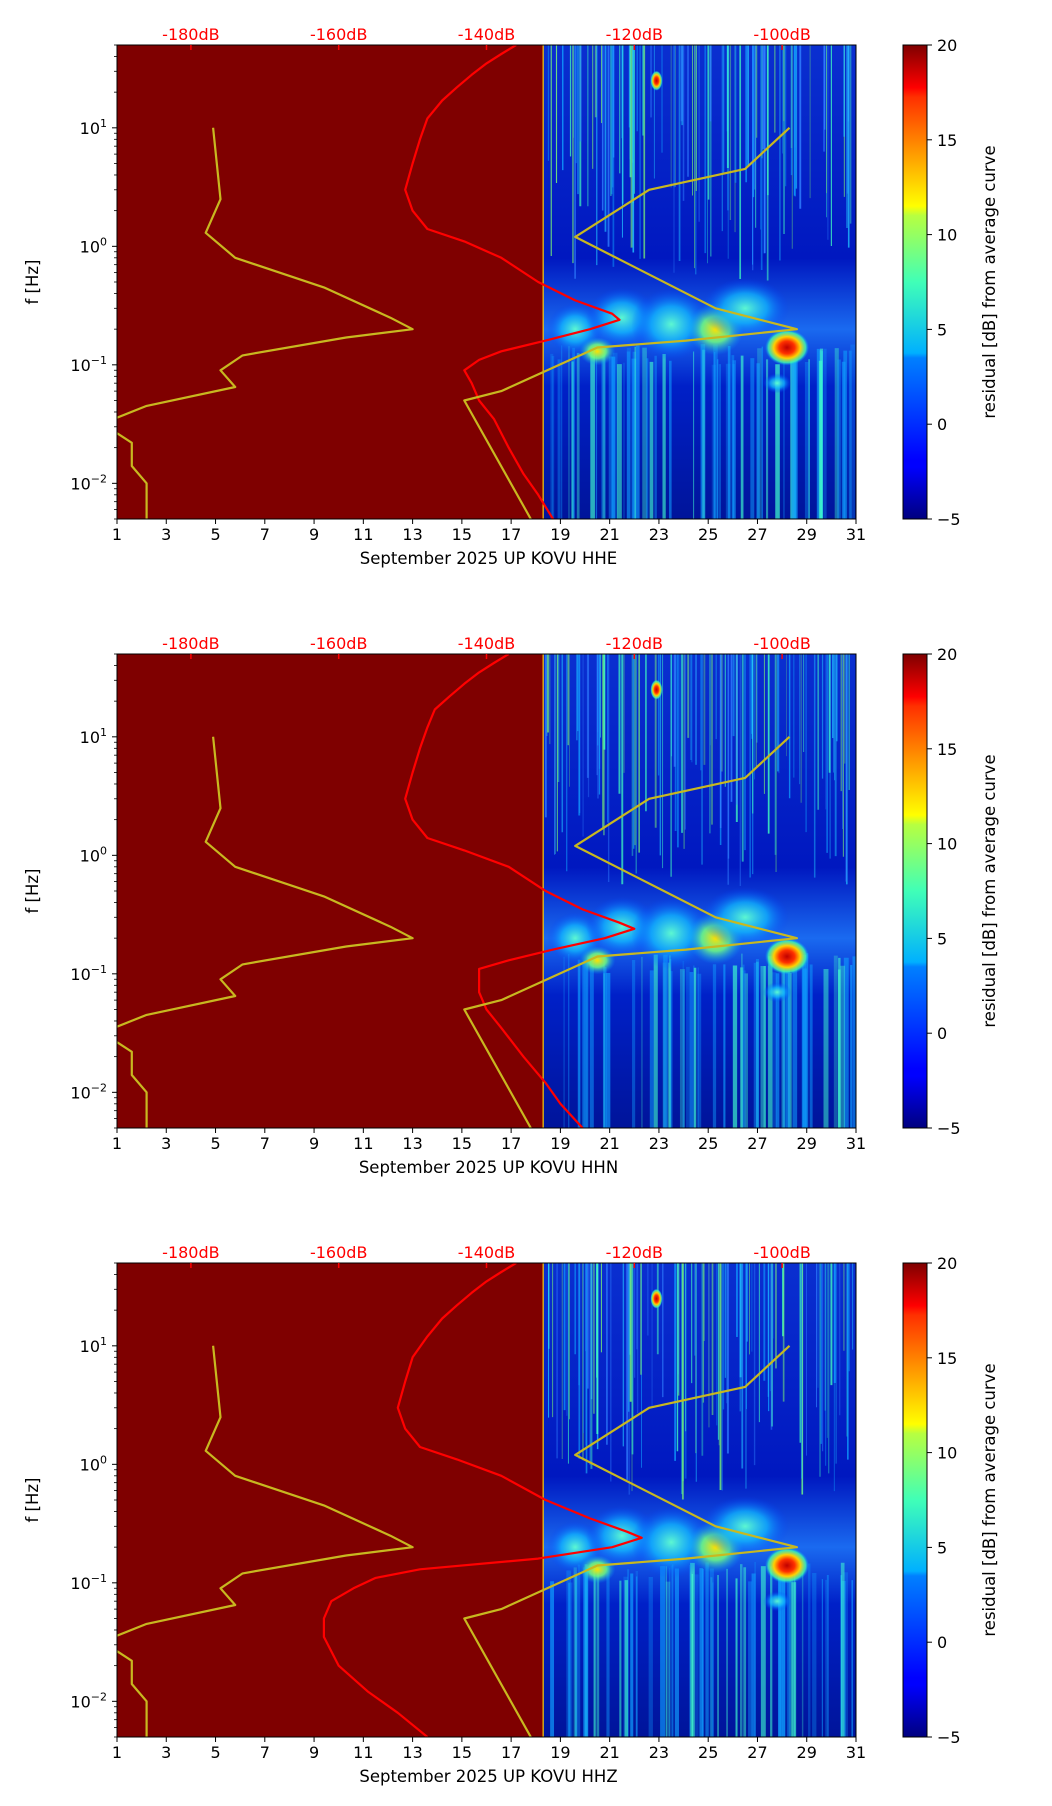 The image size is (1052, 1806). Describe the element at coordinates (807, 534) in the screenshot. I see `x-tick-label: 29` at that location.